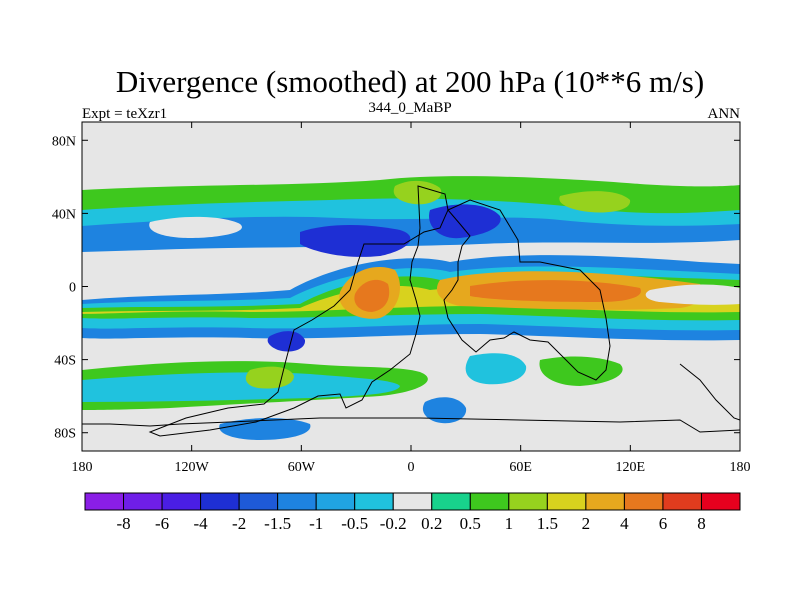  What do you see at coordinates (411, 425) in the screenshot?
I see `coastline-antarctic` at bounding box center [411, 425].